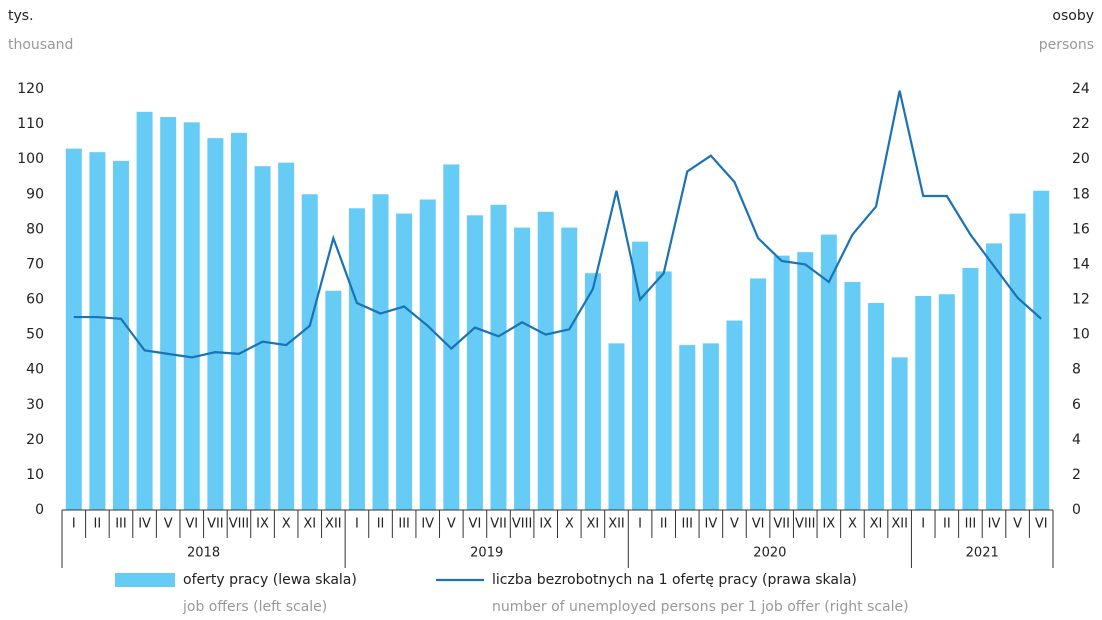 This screenshot has width=1102, height=620. I want to click on y2-axis-label: osoby, so click(1073, 16).